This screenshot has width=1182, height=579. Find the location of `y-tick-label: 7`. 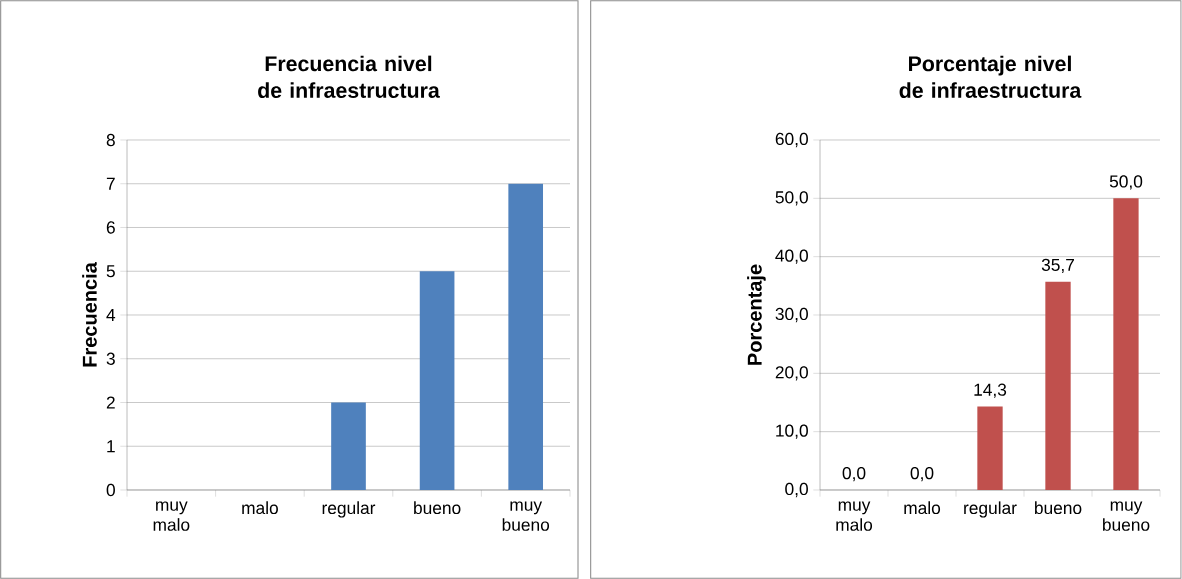

y-tick-label: 7 is located at coordinates (110, 183).